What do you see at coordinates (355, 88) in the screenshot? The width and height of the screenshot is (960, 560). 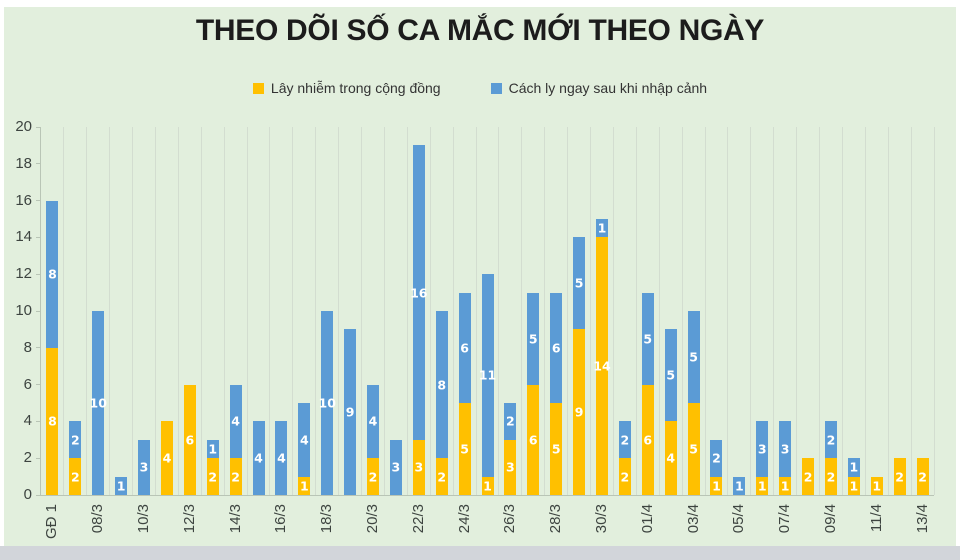 I see `legend-label-community: Lây nhiễm trong cộng đồng` at bounding box center [355, 88].